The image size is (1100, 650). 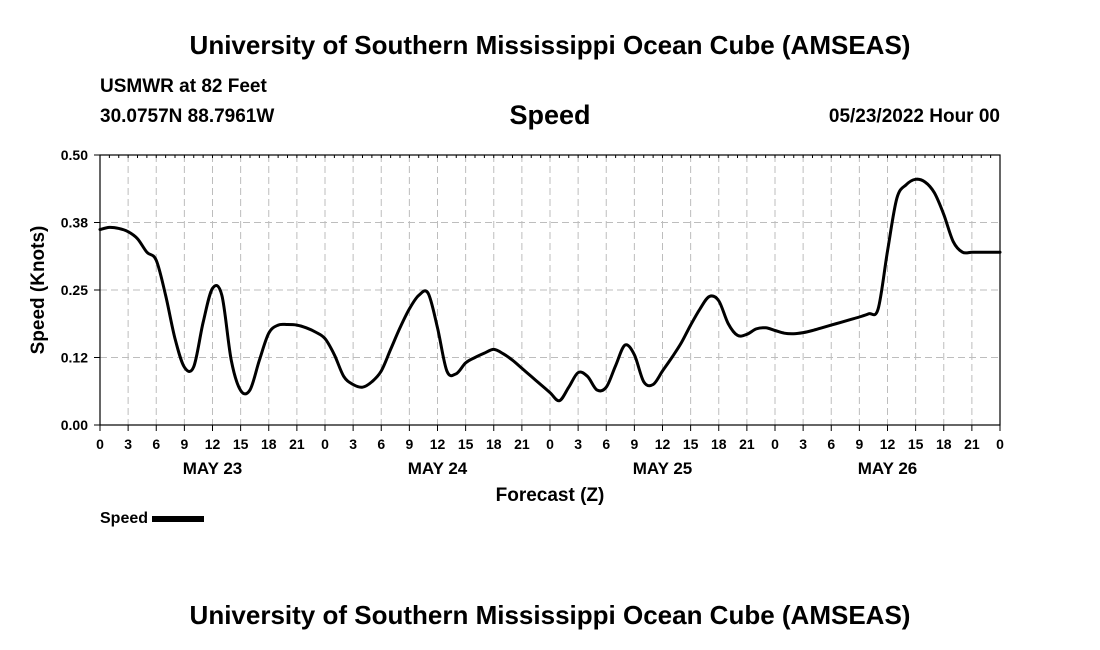 What do you see at coordinates (550, 495) in the screenshot?
I see `x-axis-title: Forecast (Z)` at bounding box center [550, 495].